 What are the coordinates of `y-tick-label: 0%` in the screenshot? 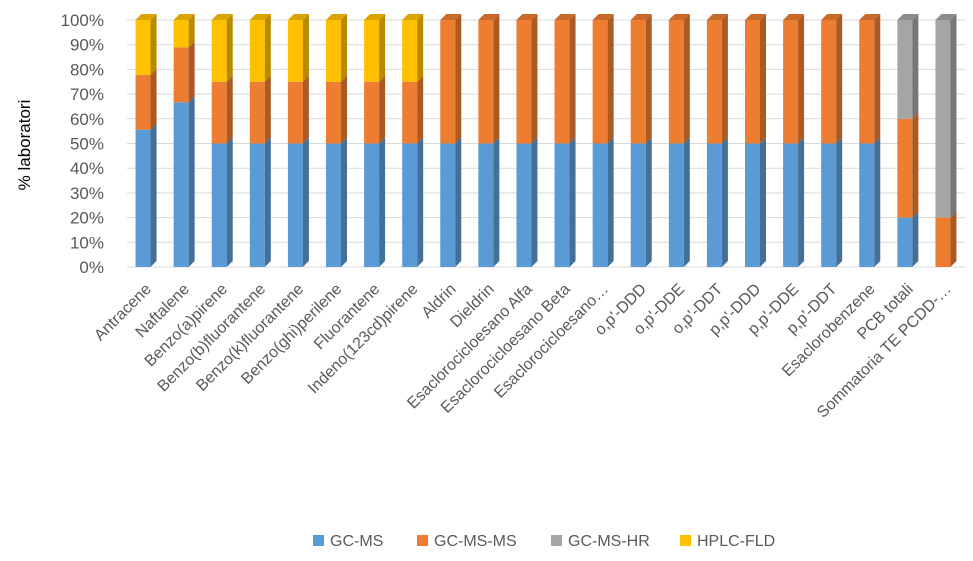 It's located at (91, 267).